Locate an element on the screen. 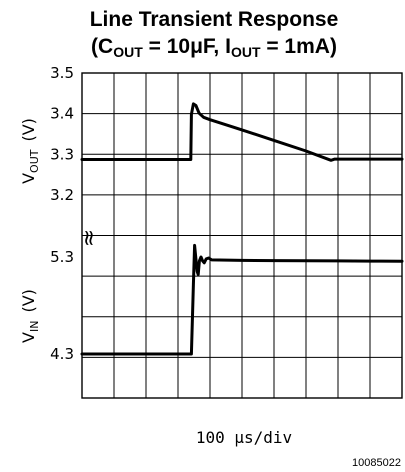 The width and height of the screenshot is (405, 472). vin-axis-label: VIN(V) is located at coordinates (30, 316).